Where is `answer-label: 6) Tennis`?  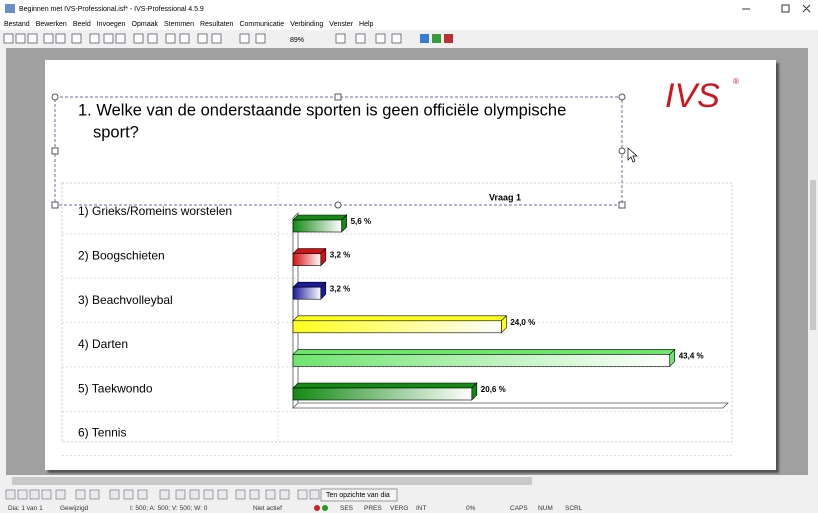 answer-label: 6) Tennis is located at coordinates (102, 433).